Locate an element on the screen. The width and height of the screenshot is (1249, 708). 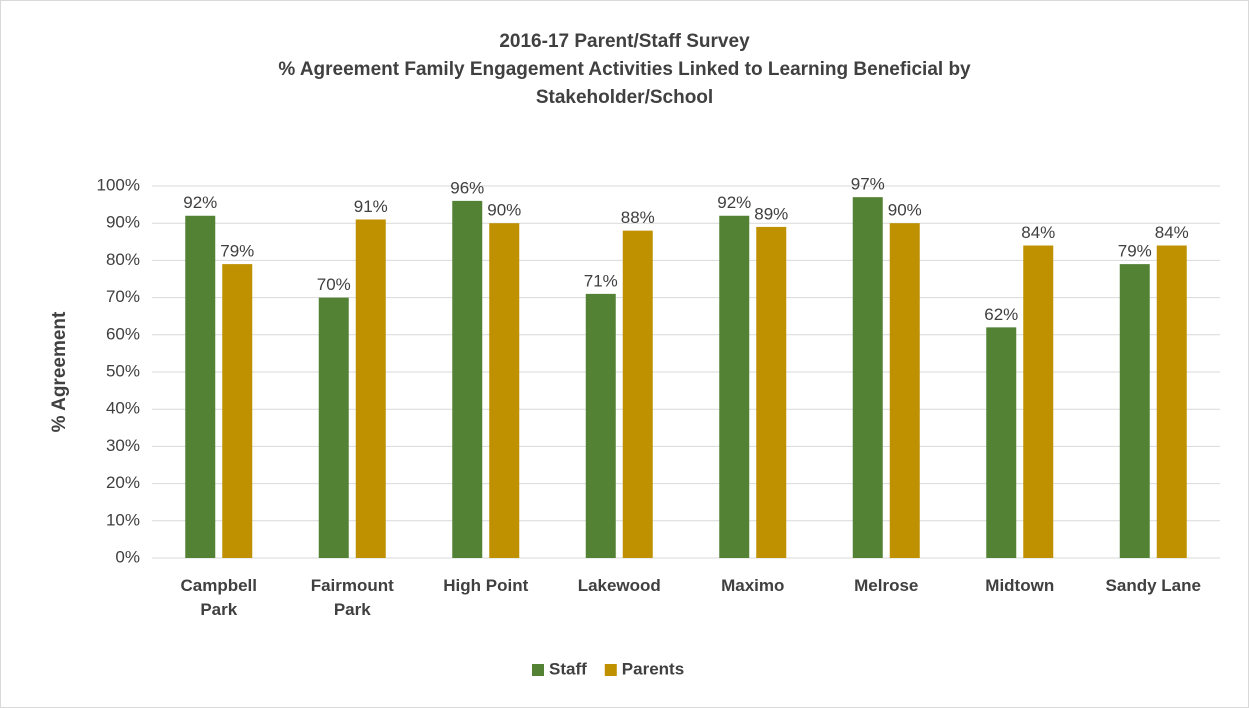
x-tick-label: Lakewood is located at coordinates (619, 585).